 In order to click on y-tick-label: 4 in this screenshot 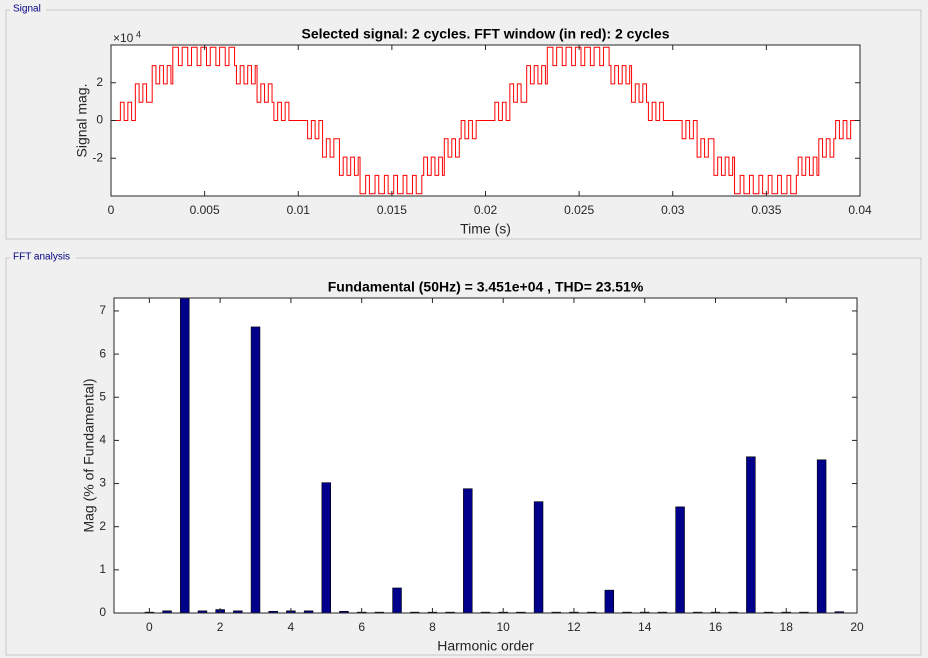, I will do `click(102, 440)`.